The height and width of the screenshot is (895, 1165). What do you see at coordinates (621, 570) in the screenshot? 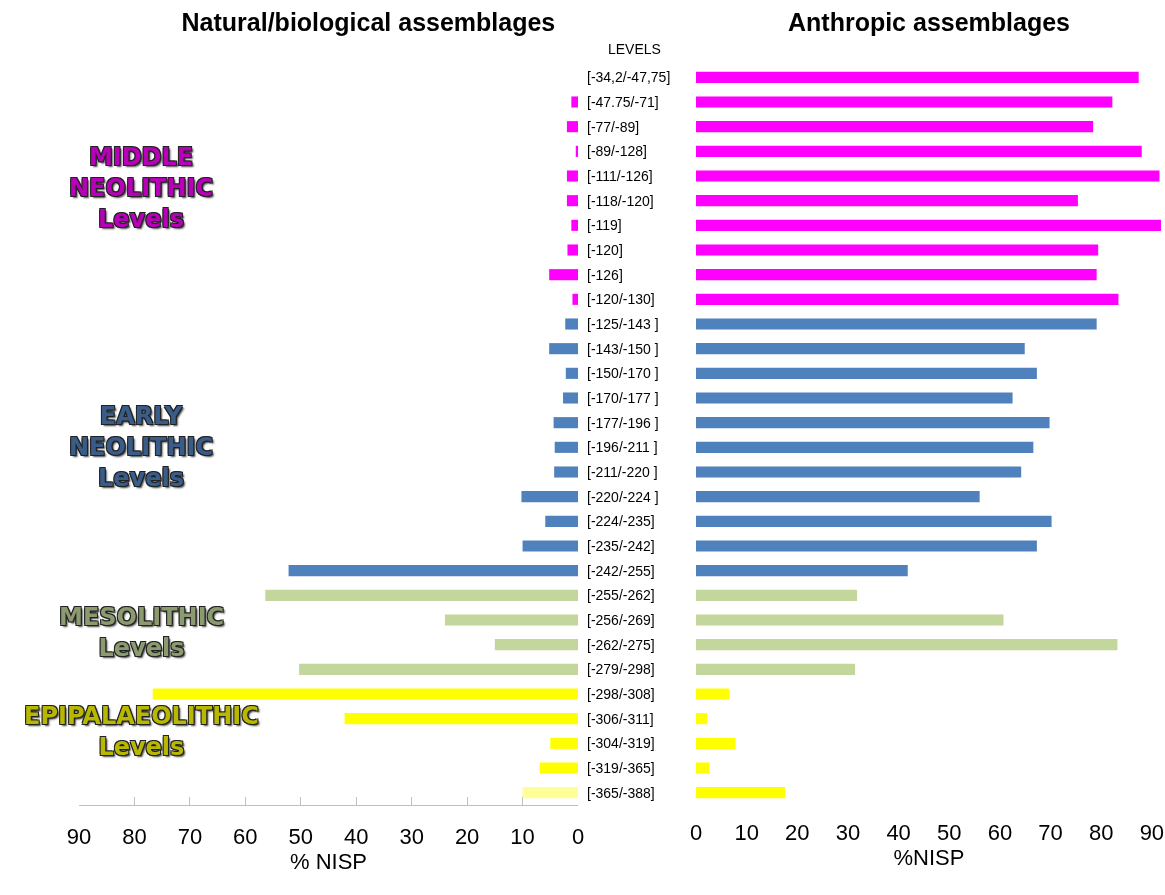
I see `y-tick-label: [-242/-255]` at bounding box center [621, 570].